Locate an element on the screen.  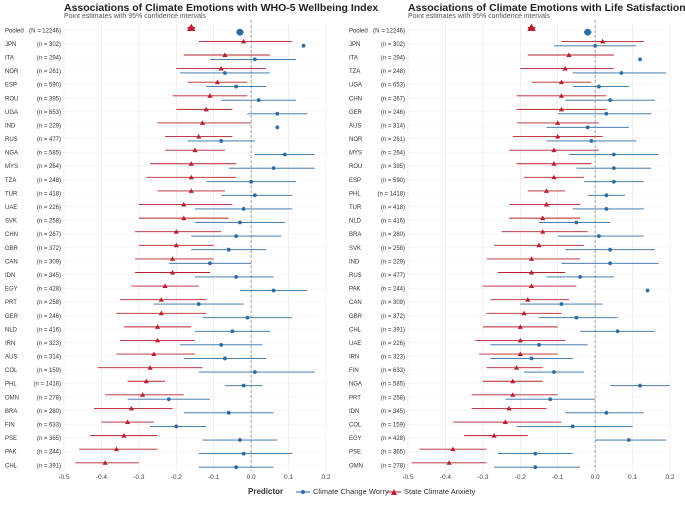
right-row-label-aus: AUS is located at coordinates (355, 126).